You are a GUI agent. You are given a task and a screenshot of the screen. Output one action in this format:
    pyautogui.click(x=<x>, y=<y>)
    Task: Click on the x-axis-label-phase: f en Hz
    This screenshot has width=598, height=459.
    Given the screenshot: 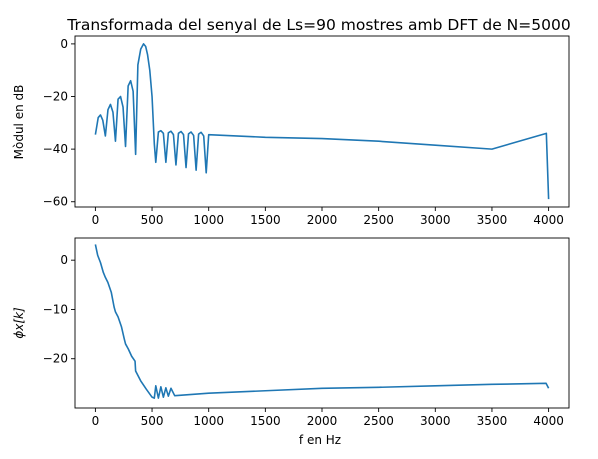 What is the action you would take?
    pyautogui.click(x=320, y=440)
    